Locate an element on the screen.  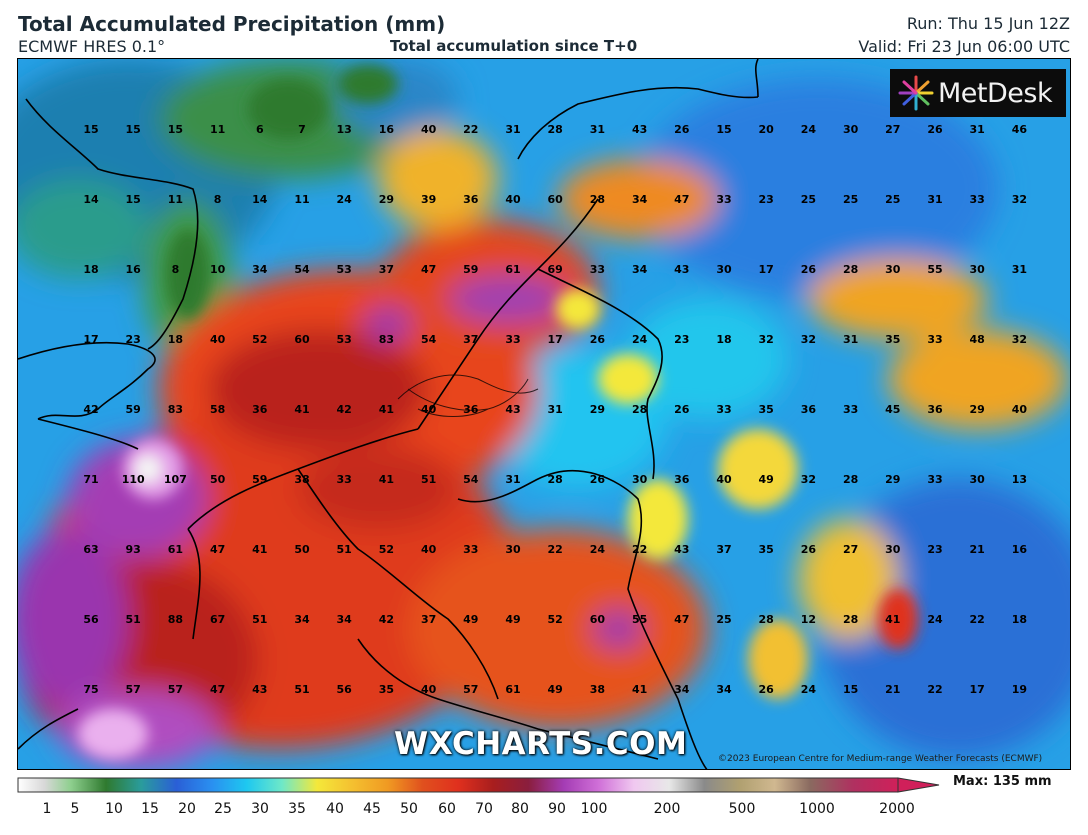
color-scale-tick-label: 25 is located at coordinates (223, 809).